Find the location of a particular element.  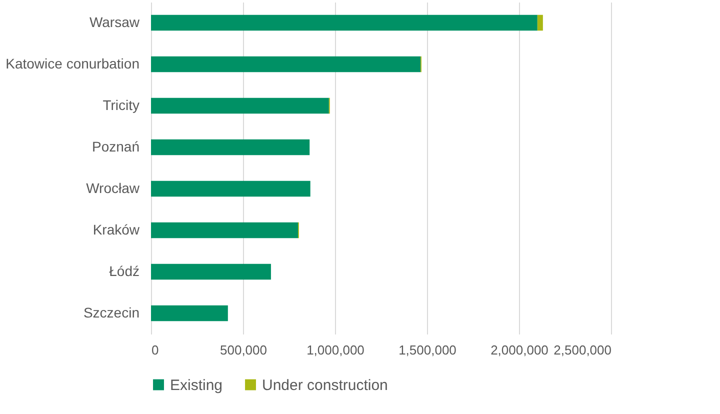

y-tick-label: Wrocław is located at coordinates (113, 188).